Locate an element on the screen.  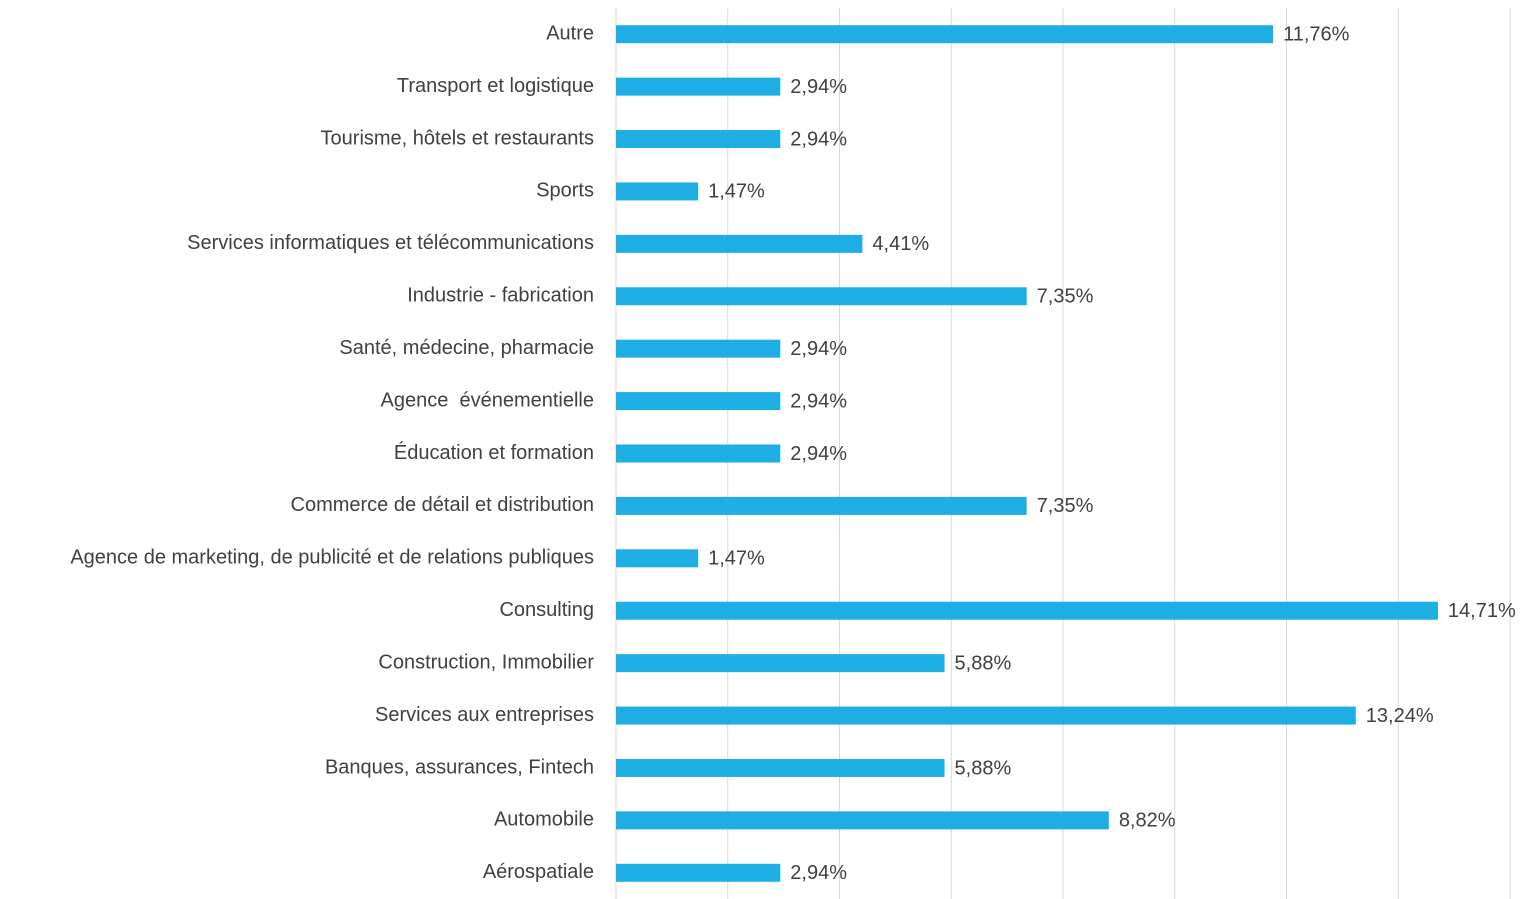
y-tick-label: Autre is located at coordinates (570, 33).